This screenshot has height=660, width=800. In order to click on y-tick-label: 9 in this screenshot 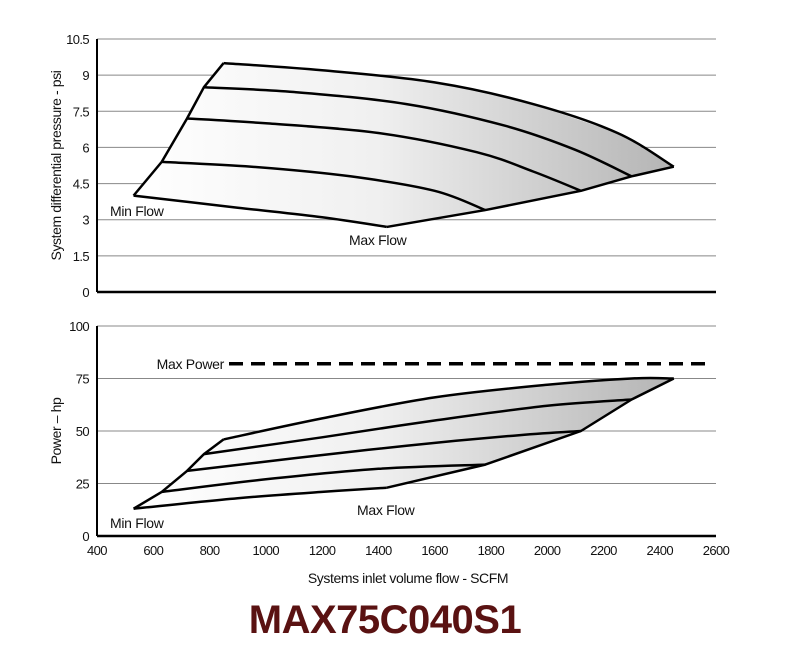, I will do `click(85, 75)`.